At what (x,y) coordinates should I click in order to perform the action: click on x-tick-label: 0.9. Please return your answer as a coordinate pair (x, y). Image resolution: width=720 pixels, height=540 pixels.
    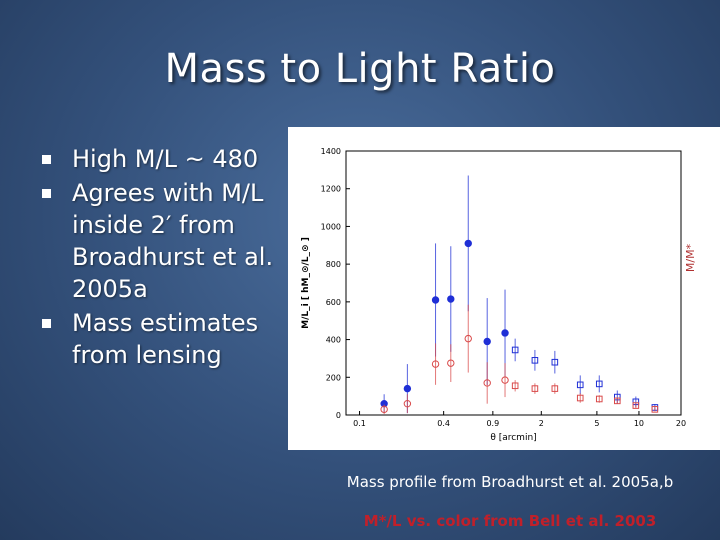
    Looking at the image, I should click on (492, 423).